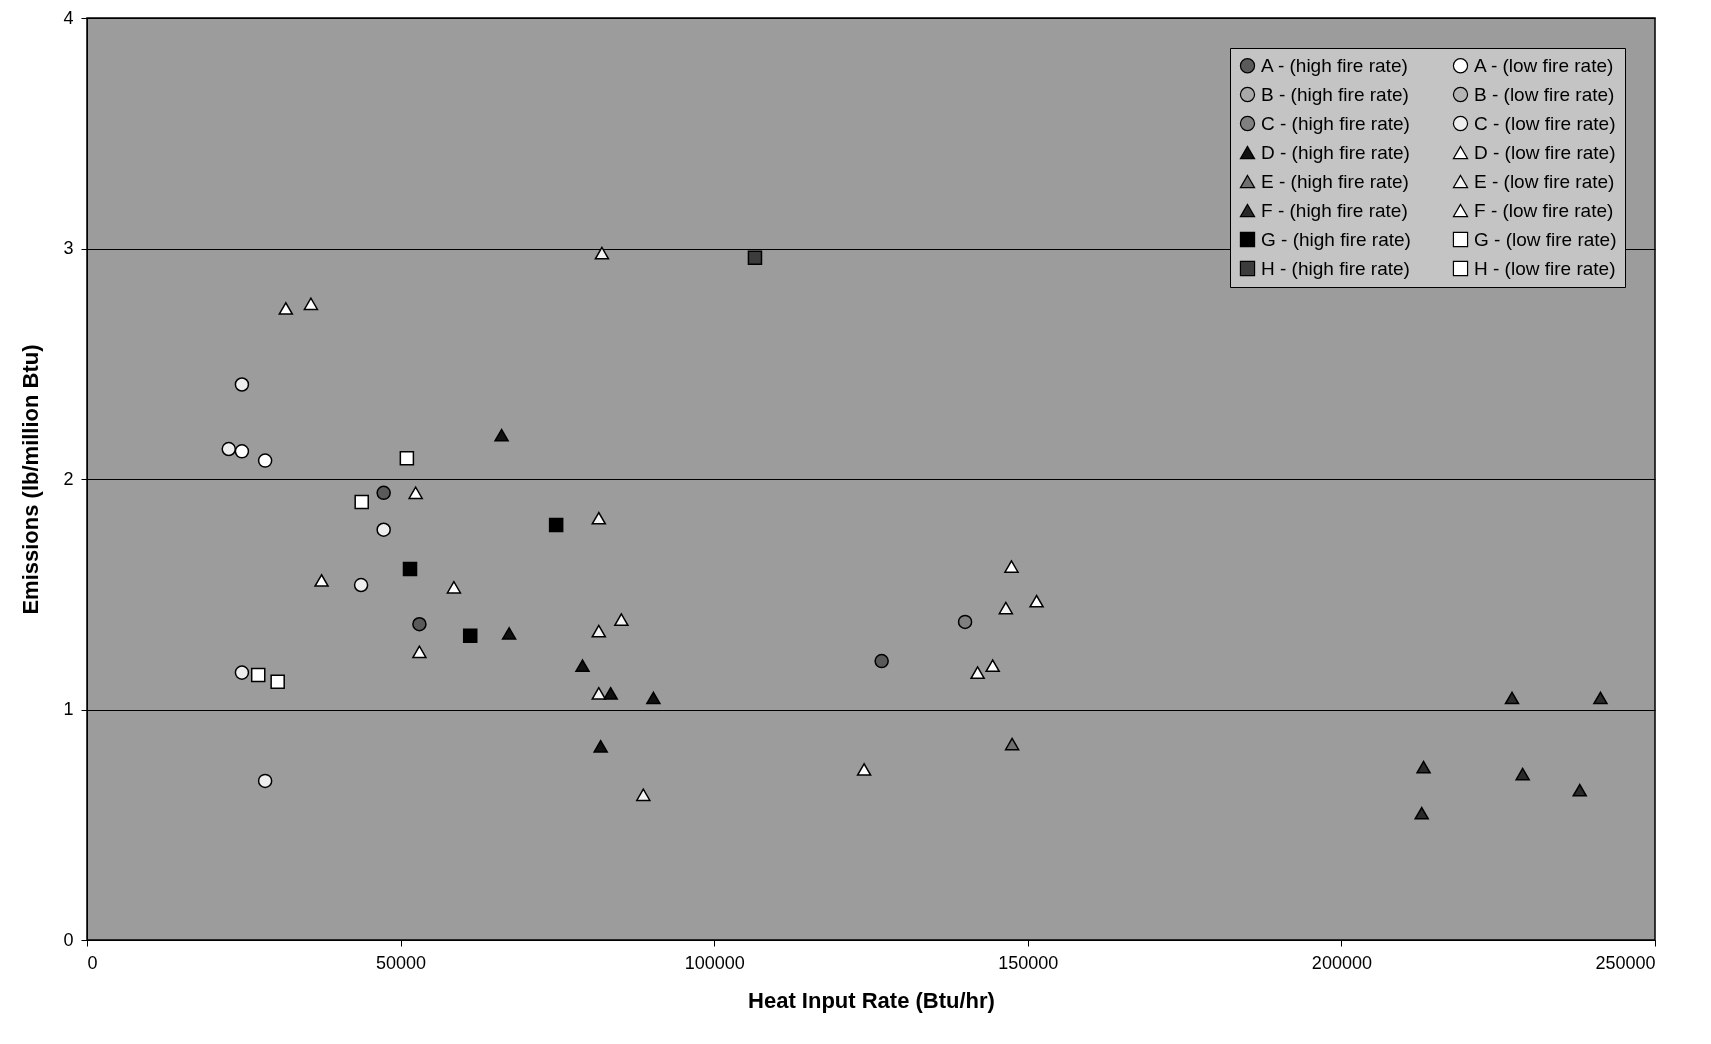 The height and width of the screenshot is (1044, 1711). What do you see at coordinates (68, 248) in the screenshot?
I see `y-tick-label: 3` at bounding box center [68, 248].